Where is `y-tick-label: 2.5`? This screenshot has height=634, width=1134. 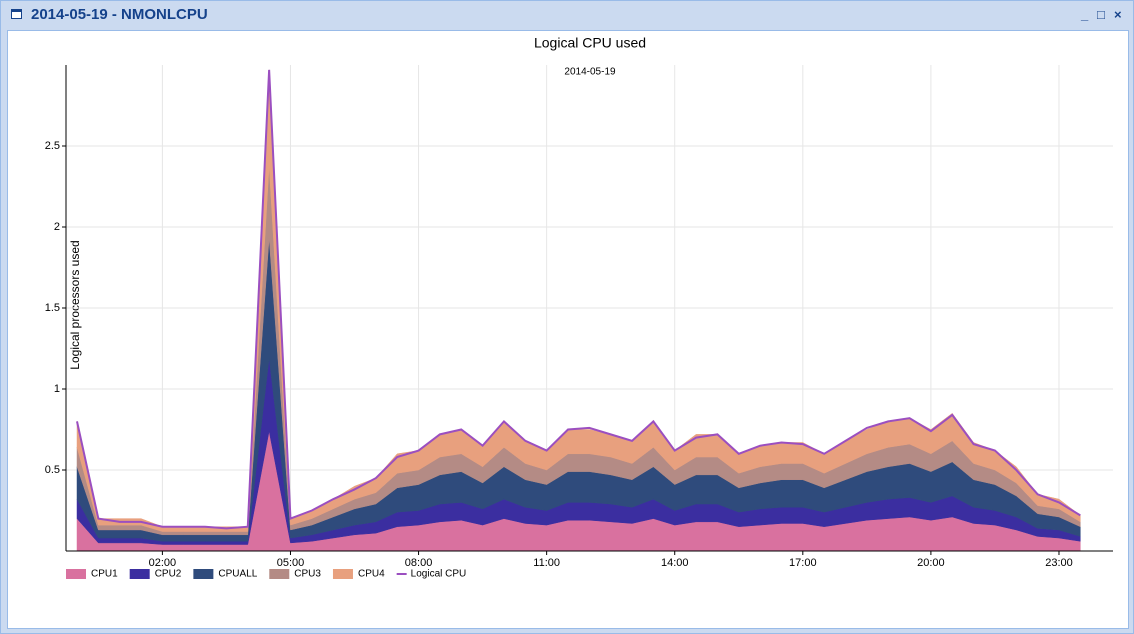
y-tick-label: 2.5 is located at coordinates (52, 146).